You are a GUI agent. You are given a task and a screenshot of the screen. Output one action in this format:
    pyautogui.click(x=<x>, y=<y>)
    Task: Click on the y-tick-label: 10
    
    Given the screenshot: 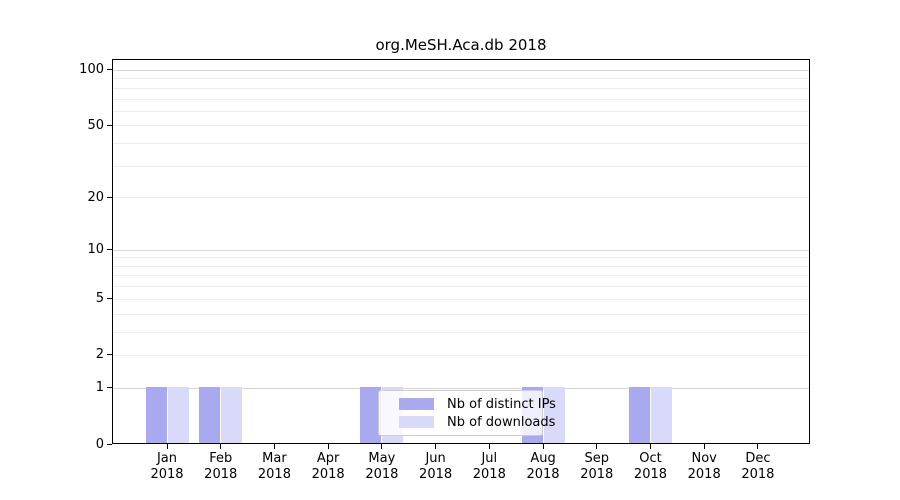 What is the action you would take?
    pyautogui.click(x=95, y=250)
    